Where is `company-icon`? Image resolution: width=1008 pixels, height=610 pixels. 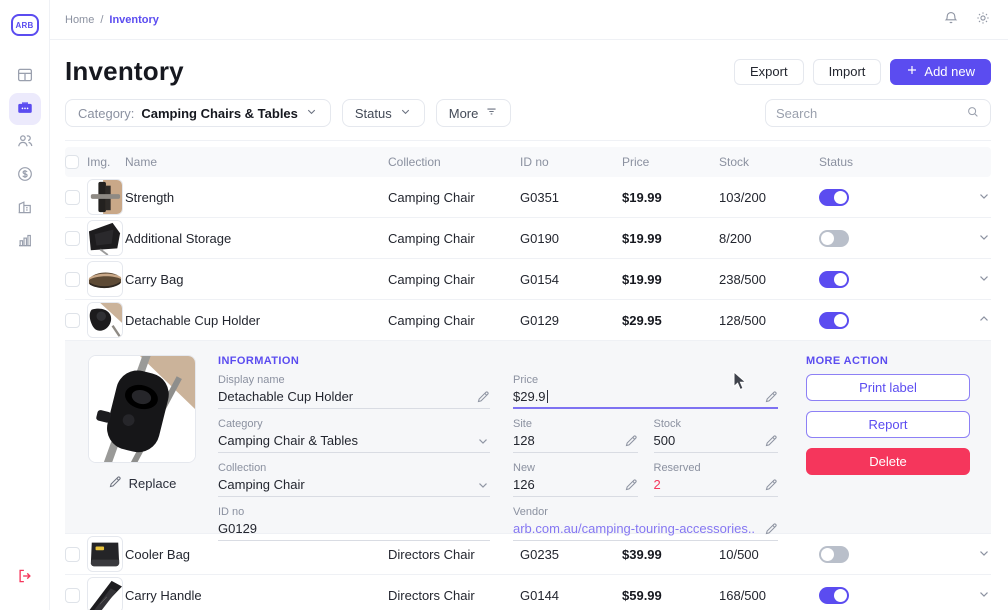 company-icon is located at coordinates (25, 208).